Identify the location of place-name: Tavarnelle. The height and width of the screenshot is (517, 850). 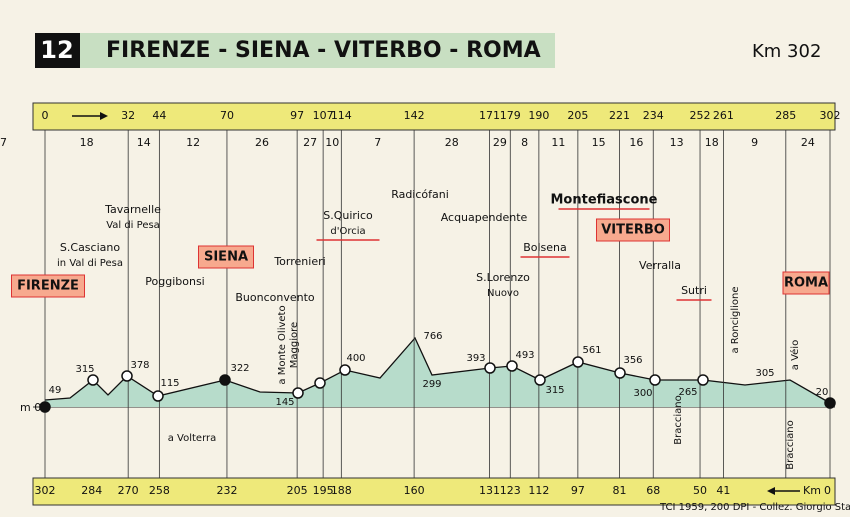
(132, 209).